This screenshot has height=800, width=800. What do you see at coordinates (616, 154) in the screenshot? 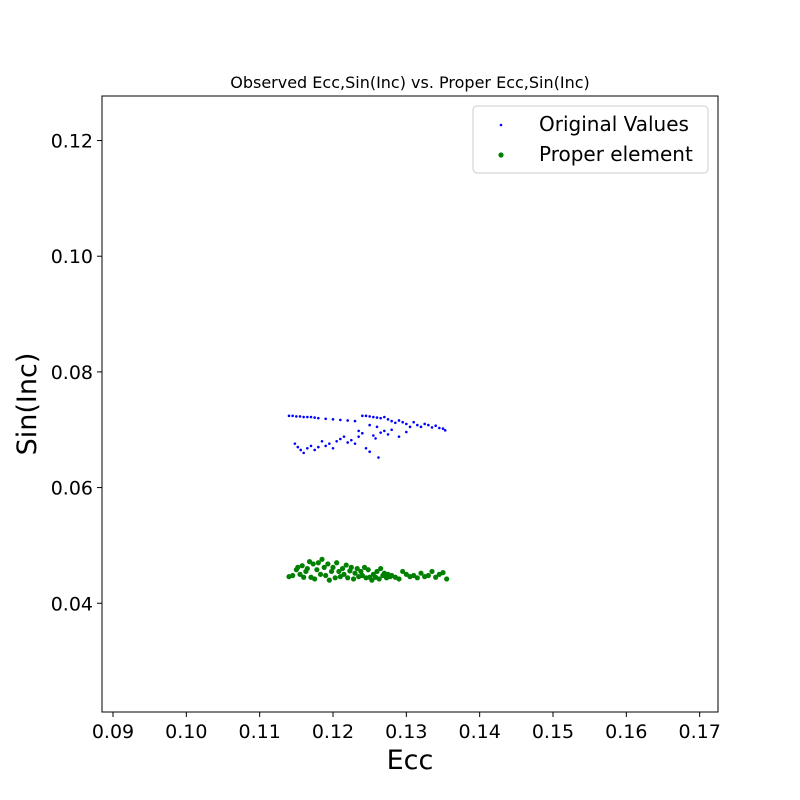
I see `legend-label-proper-element: Proper element` at bounding box center [616, 154].